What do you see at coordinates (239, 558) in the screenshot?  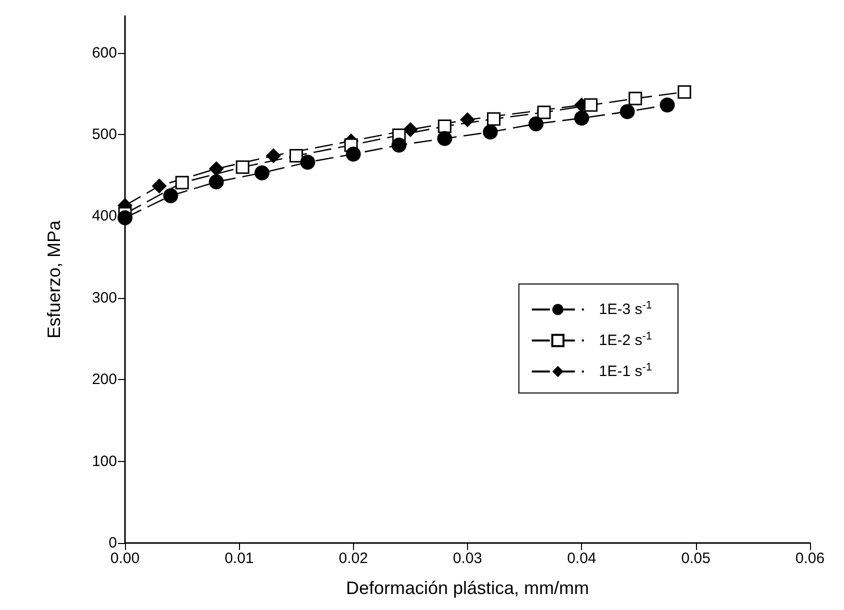 I see `x-tick-label: 0.01` at bounding box center [239, 558].